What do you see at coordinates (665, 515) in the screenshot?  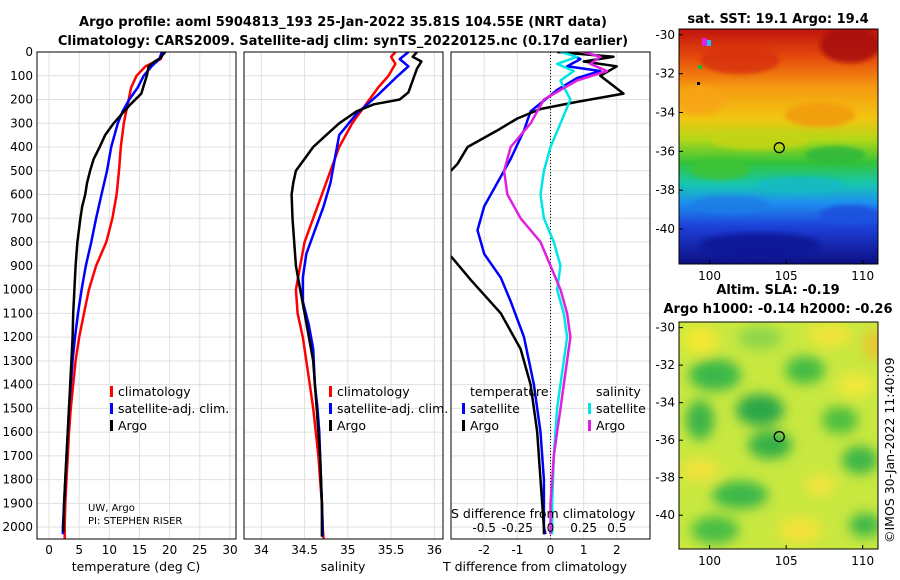 I see `map-lat-tick: -40` at bounding box center [665, 515].